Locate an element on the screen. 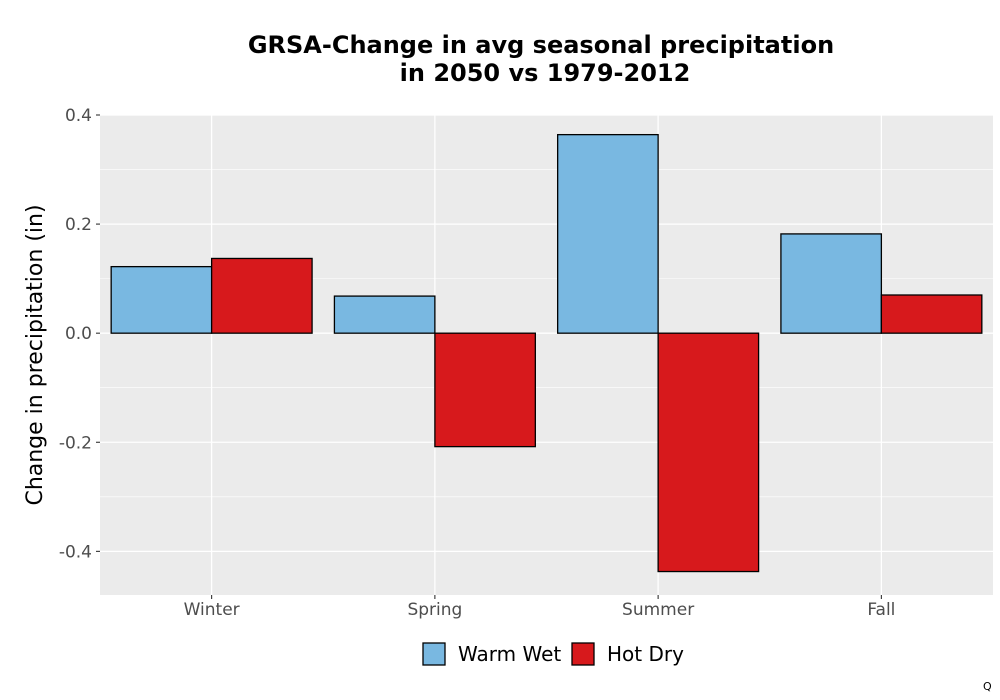 The height and width of the screenshot is (700, 1000). bar-summer-hot-dry is located at coordinates (708, 452).